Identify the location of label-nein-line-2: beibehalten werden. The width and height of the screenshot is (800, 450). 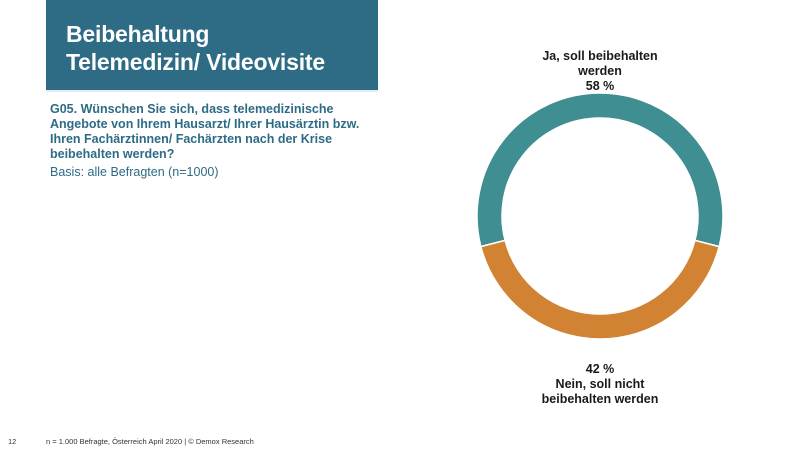
(600, 399).